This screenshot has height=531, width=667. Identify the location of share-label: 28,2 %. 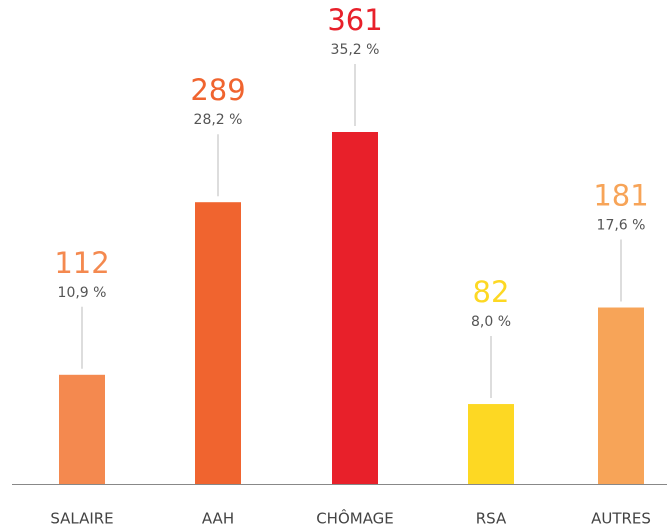
(218, 120).